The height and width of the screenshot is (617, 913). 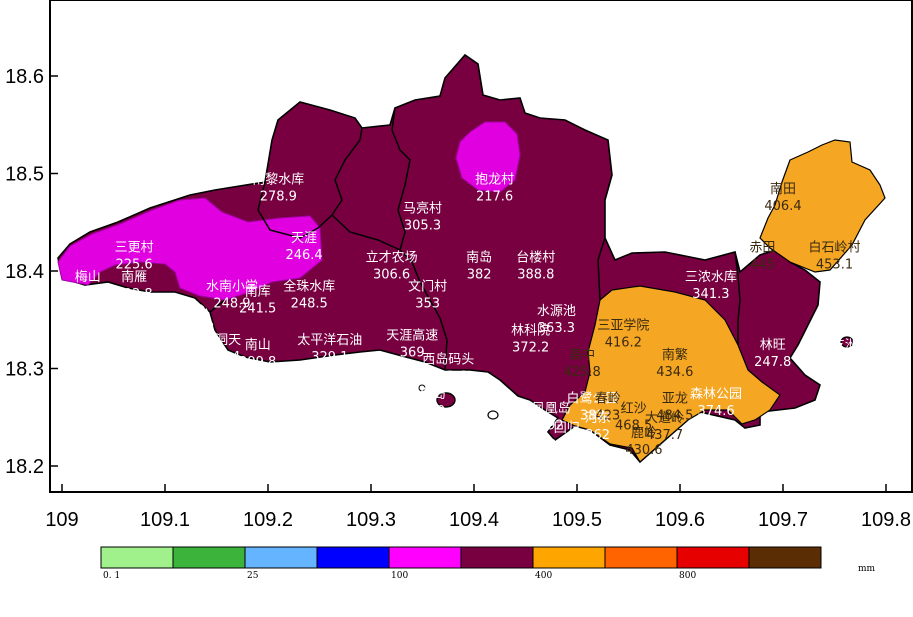 What do you see at coordinates (133, 294) in the screenshot?
I see `station-value: 292.8` at bounding box center [133, 294].